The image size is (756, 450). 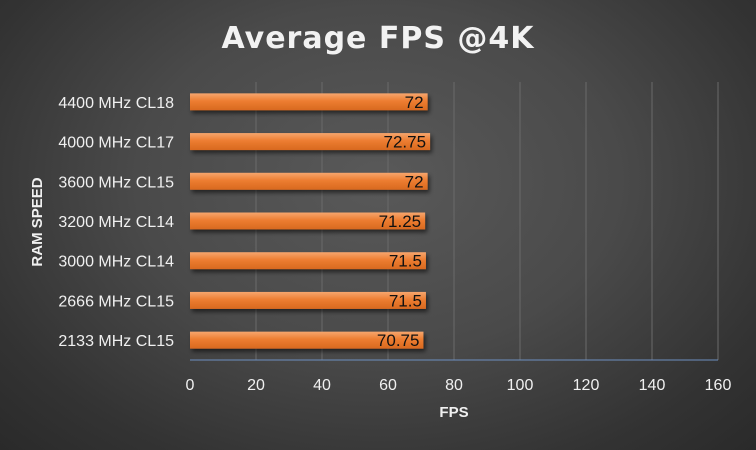 What do you see at coordinates (652, 385) in the screenshot?
I see `x-tick-label: 140` at bounding box center [652, 385].